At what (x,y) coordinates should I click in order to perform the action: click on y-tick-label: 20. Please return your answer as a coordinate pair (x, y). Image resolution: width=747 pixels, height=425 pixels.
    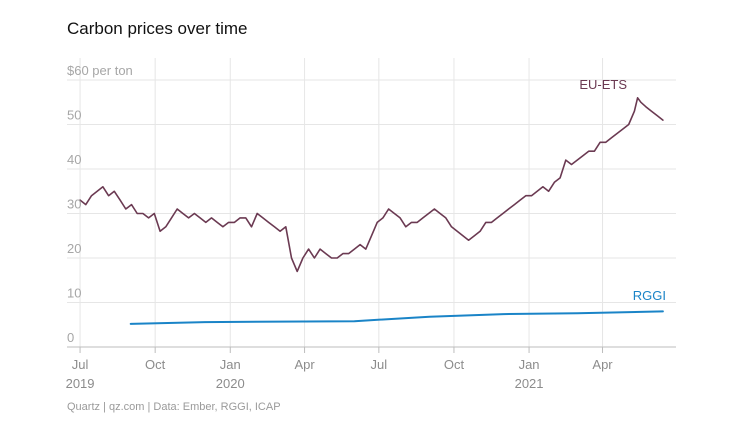
    Looking at the image, I should click on (74, 248).